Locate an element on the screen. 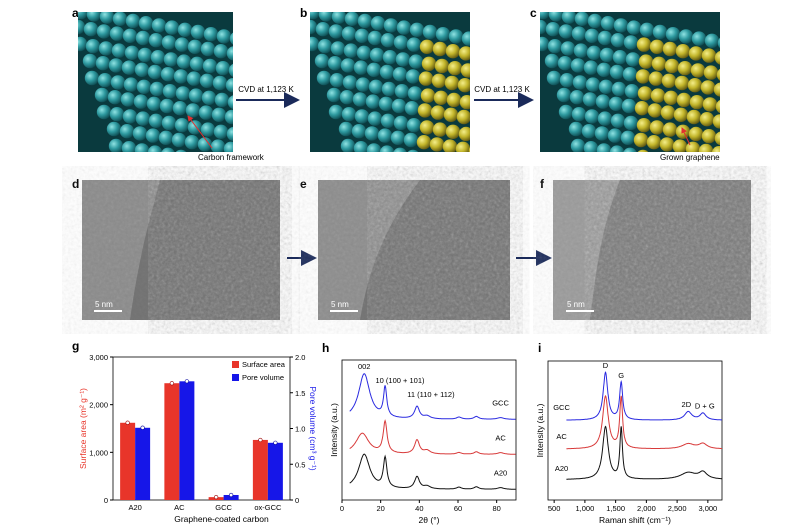 Image resolution: width=800 pixels, height=530 pixels. panel-label-b: b is located at coordinates (303, 13).